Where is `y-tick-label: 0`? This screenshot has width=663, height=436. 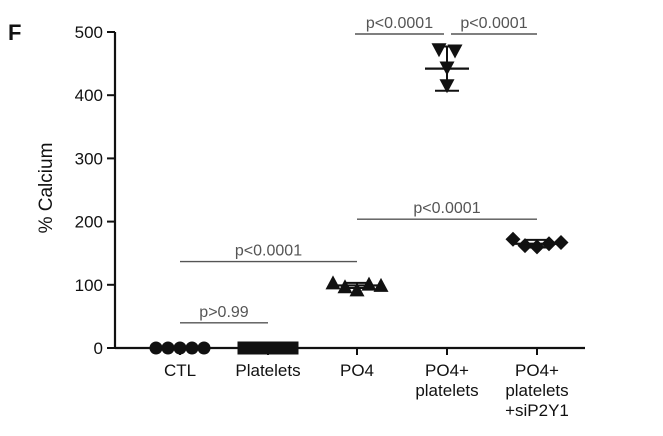
y-tick-label: 0 is located at coordinates (98, 348).